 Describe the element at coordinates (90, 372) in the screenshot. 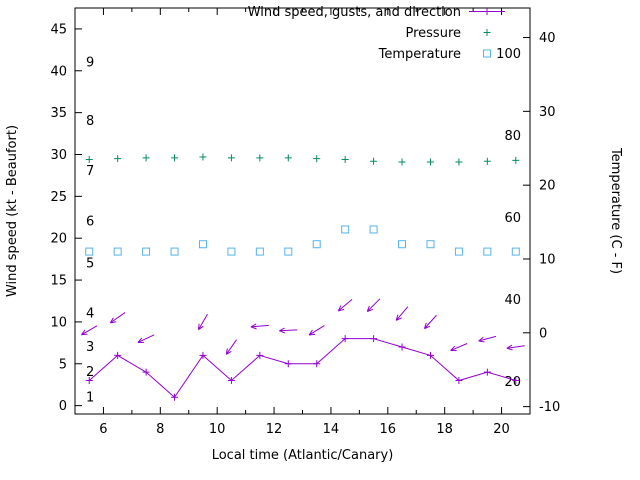

I see `beaufort-scale-label: 2` at that location.